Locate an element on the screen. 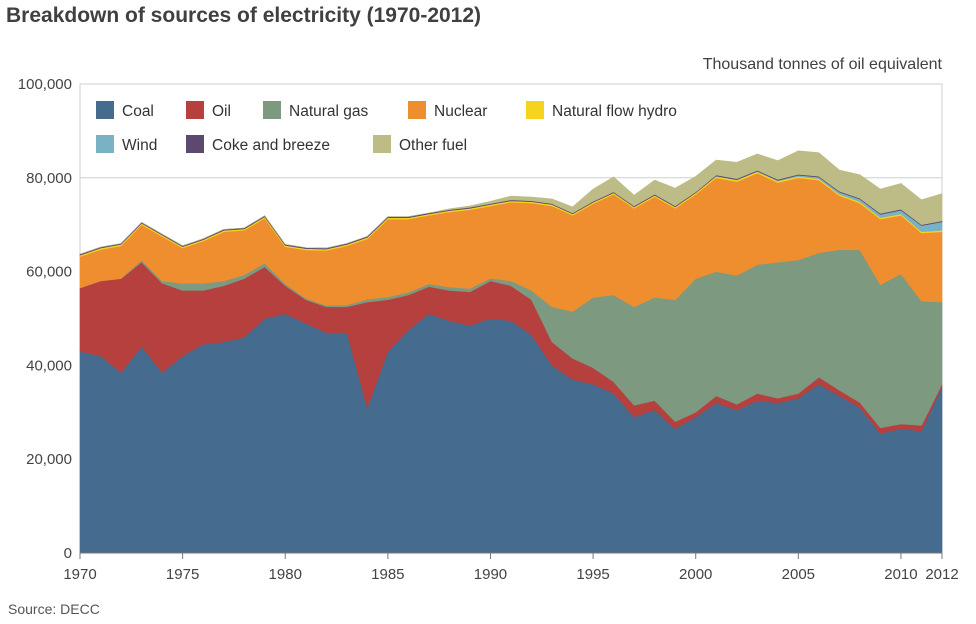  x-tick-label: 2012 is located at coordinates (941, 574).